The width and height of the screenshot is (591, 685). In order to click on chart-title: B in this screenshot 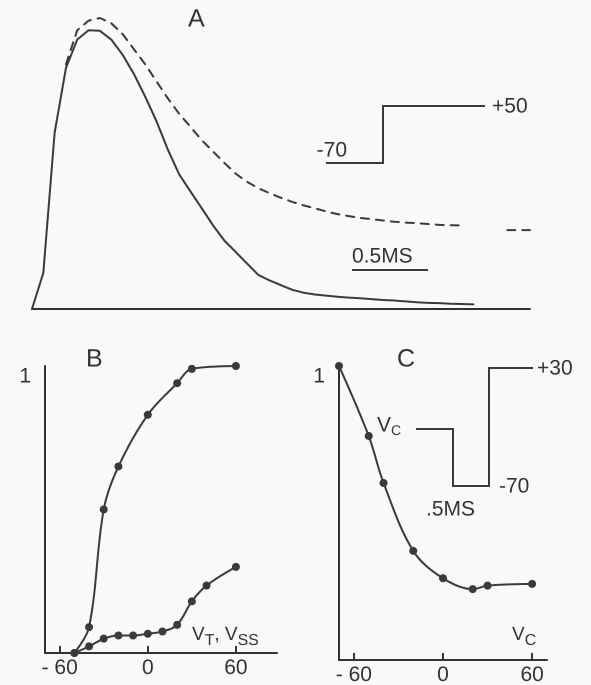, I will do `click(94, 358)`.